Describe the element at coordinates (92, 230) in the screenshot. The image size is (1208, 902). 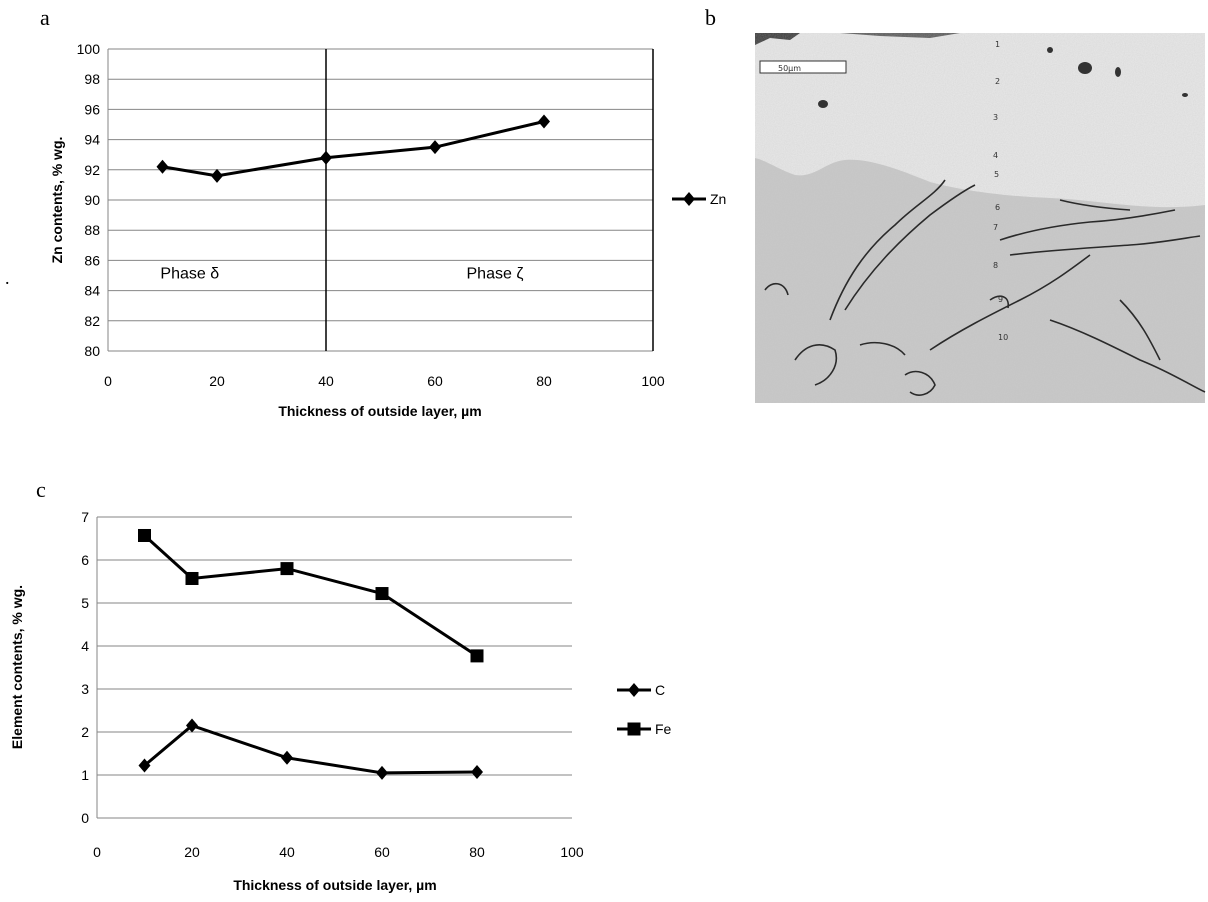
I see `y-tick-label: 88` at that location.